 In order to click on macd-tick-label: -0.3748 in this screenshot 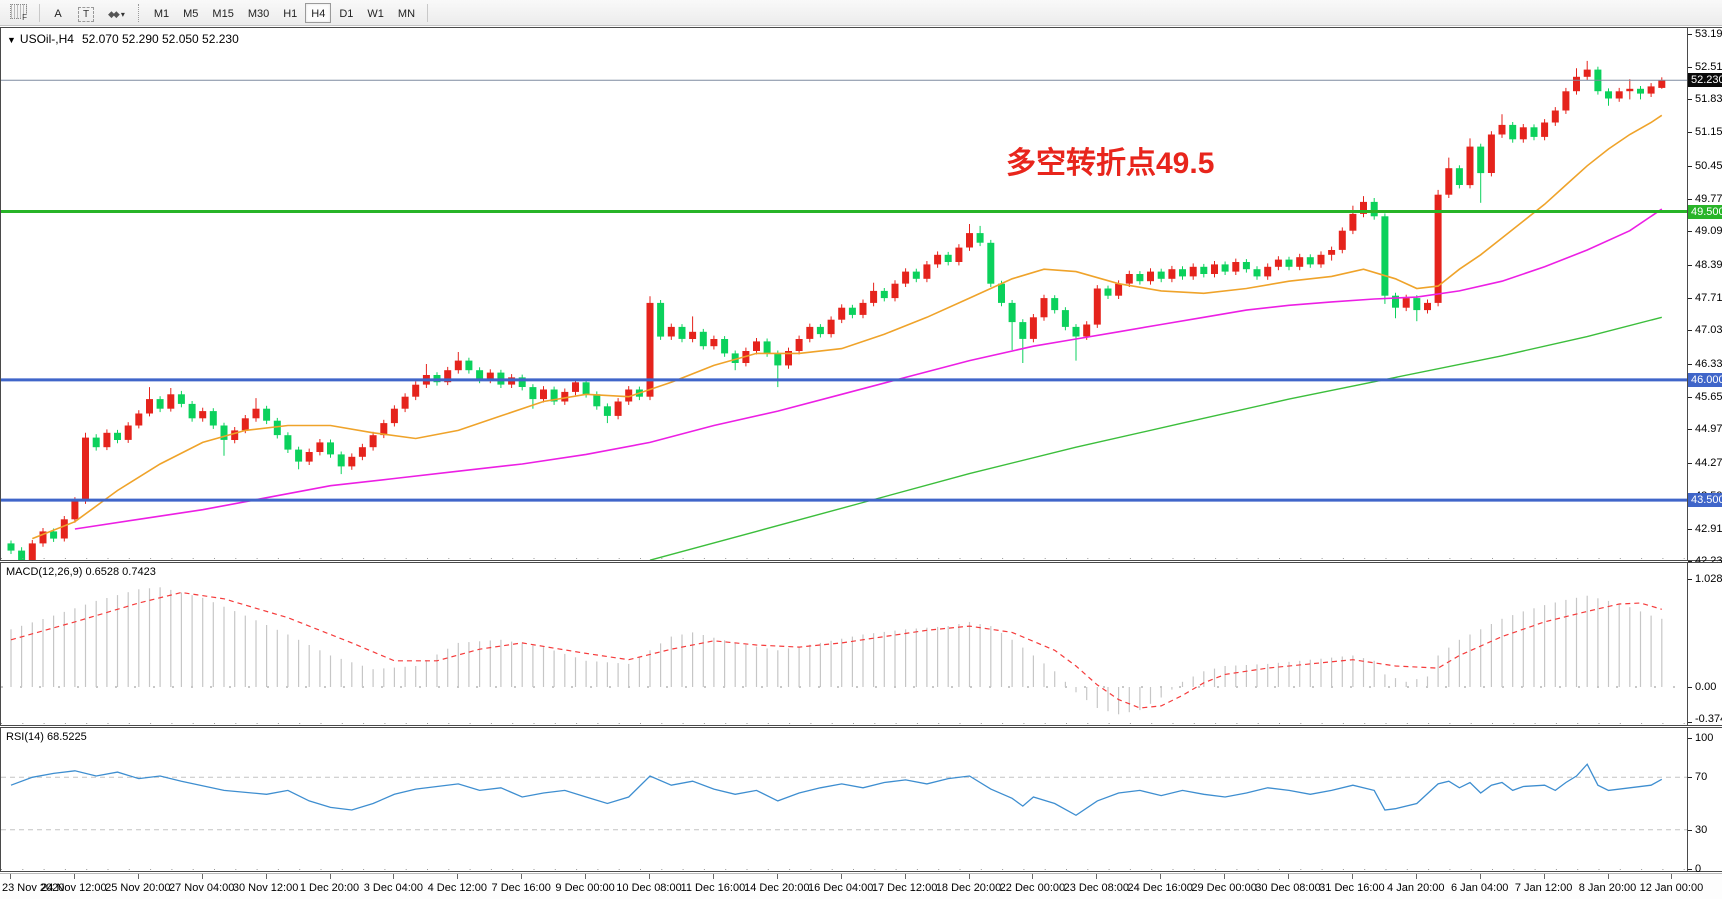, I will do `click(1708, 719)`.